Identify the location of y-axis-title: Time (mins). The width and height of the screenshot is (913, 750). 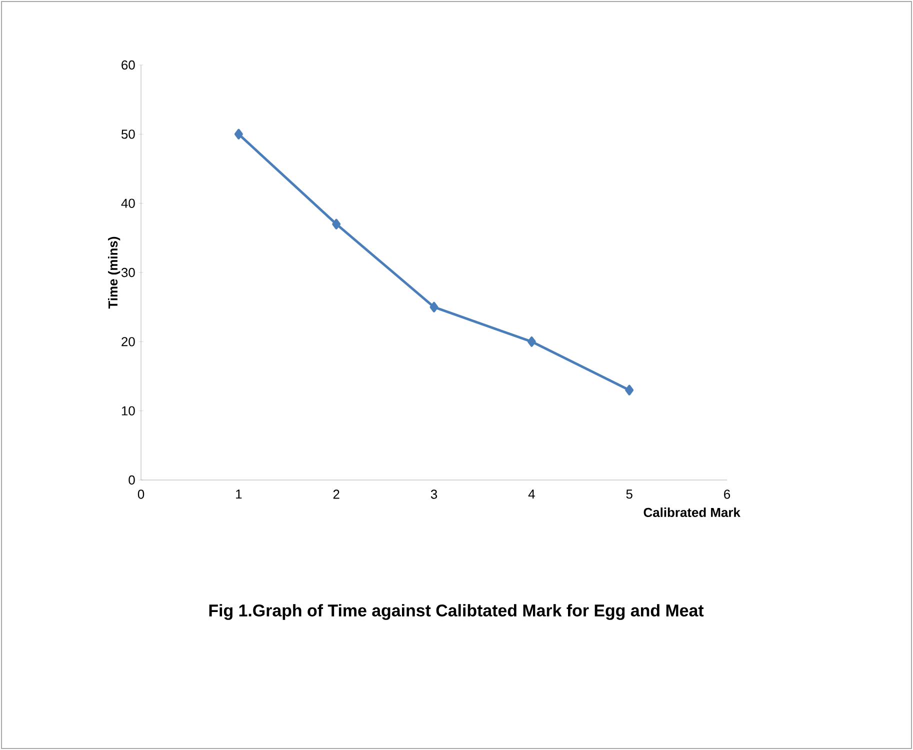
(114, 272).